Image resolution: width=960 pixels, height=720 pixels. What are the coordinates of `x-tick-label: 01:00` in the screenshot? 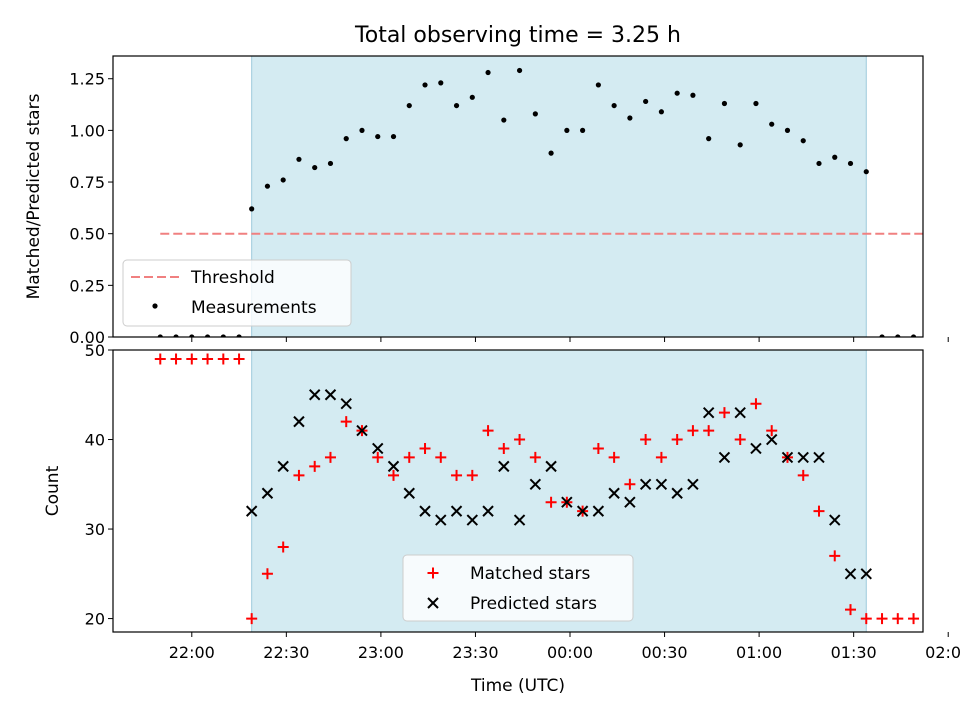 It's located at (759, 652).